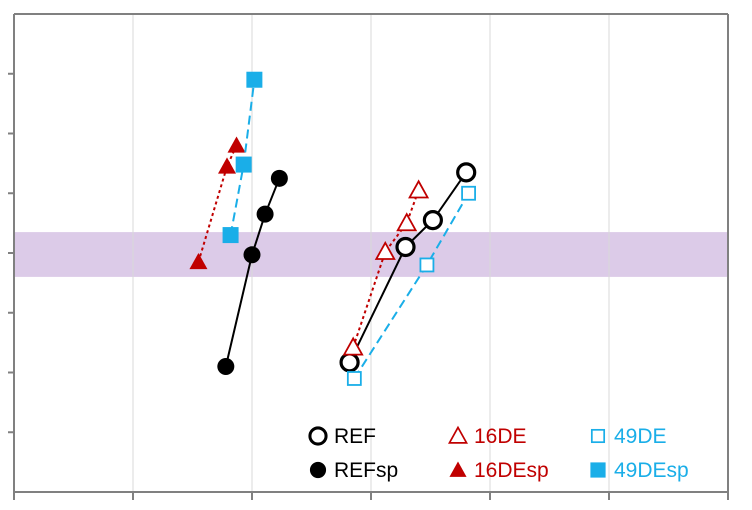 The height and width of the screenshot is (510, 752). Describe the element at coordinates (458, 469) in the screenshot. I see `legend-marker-16desp` at that location.